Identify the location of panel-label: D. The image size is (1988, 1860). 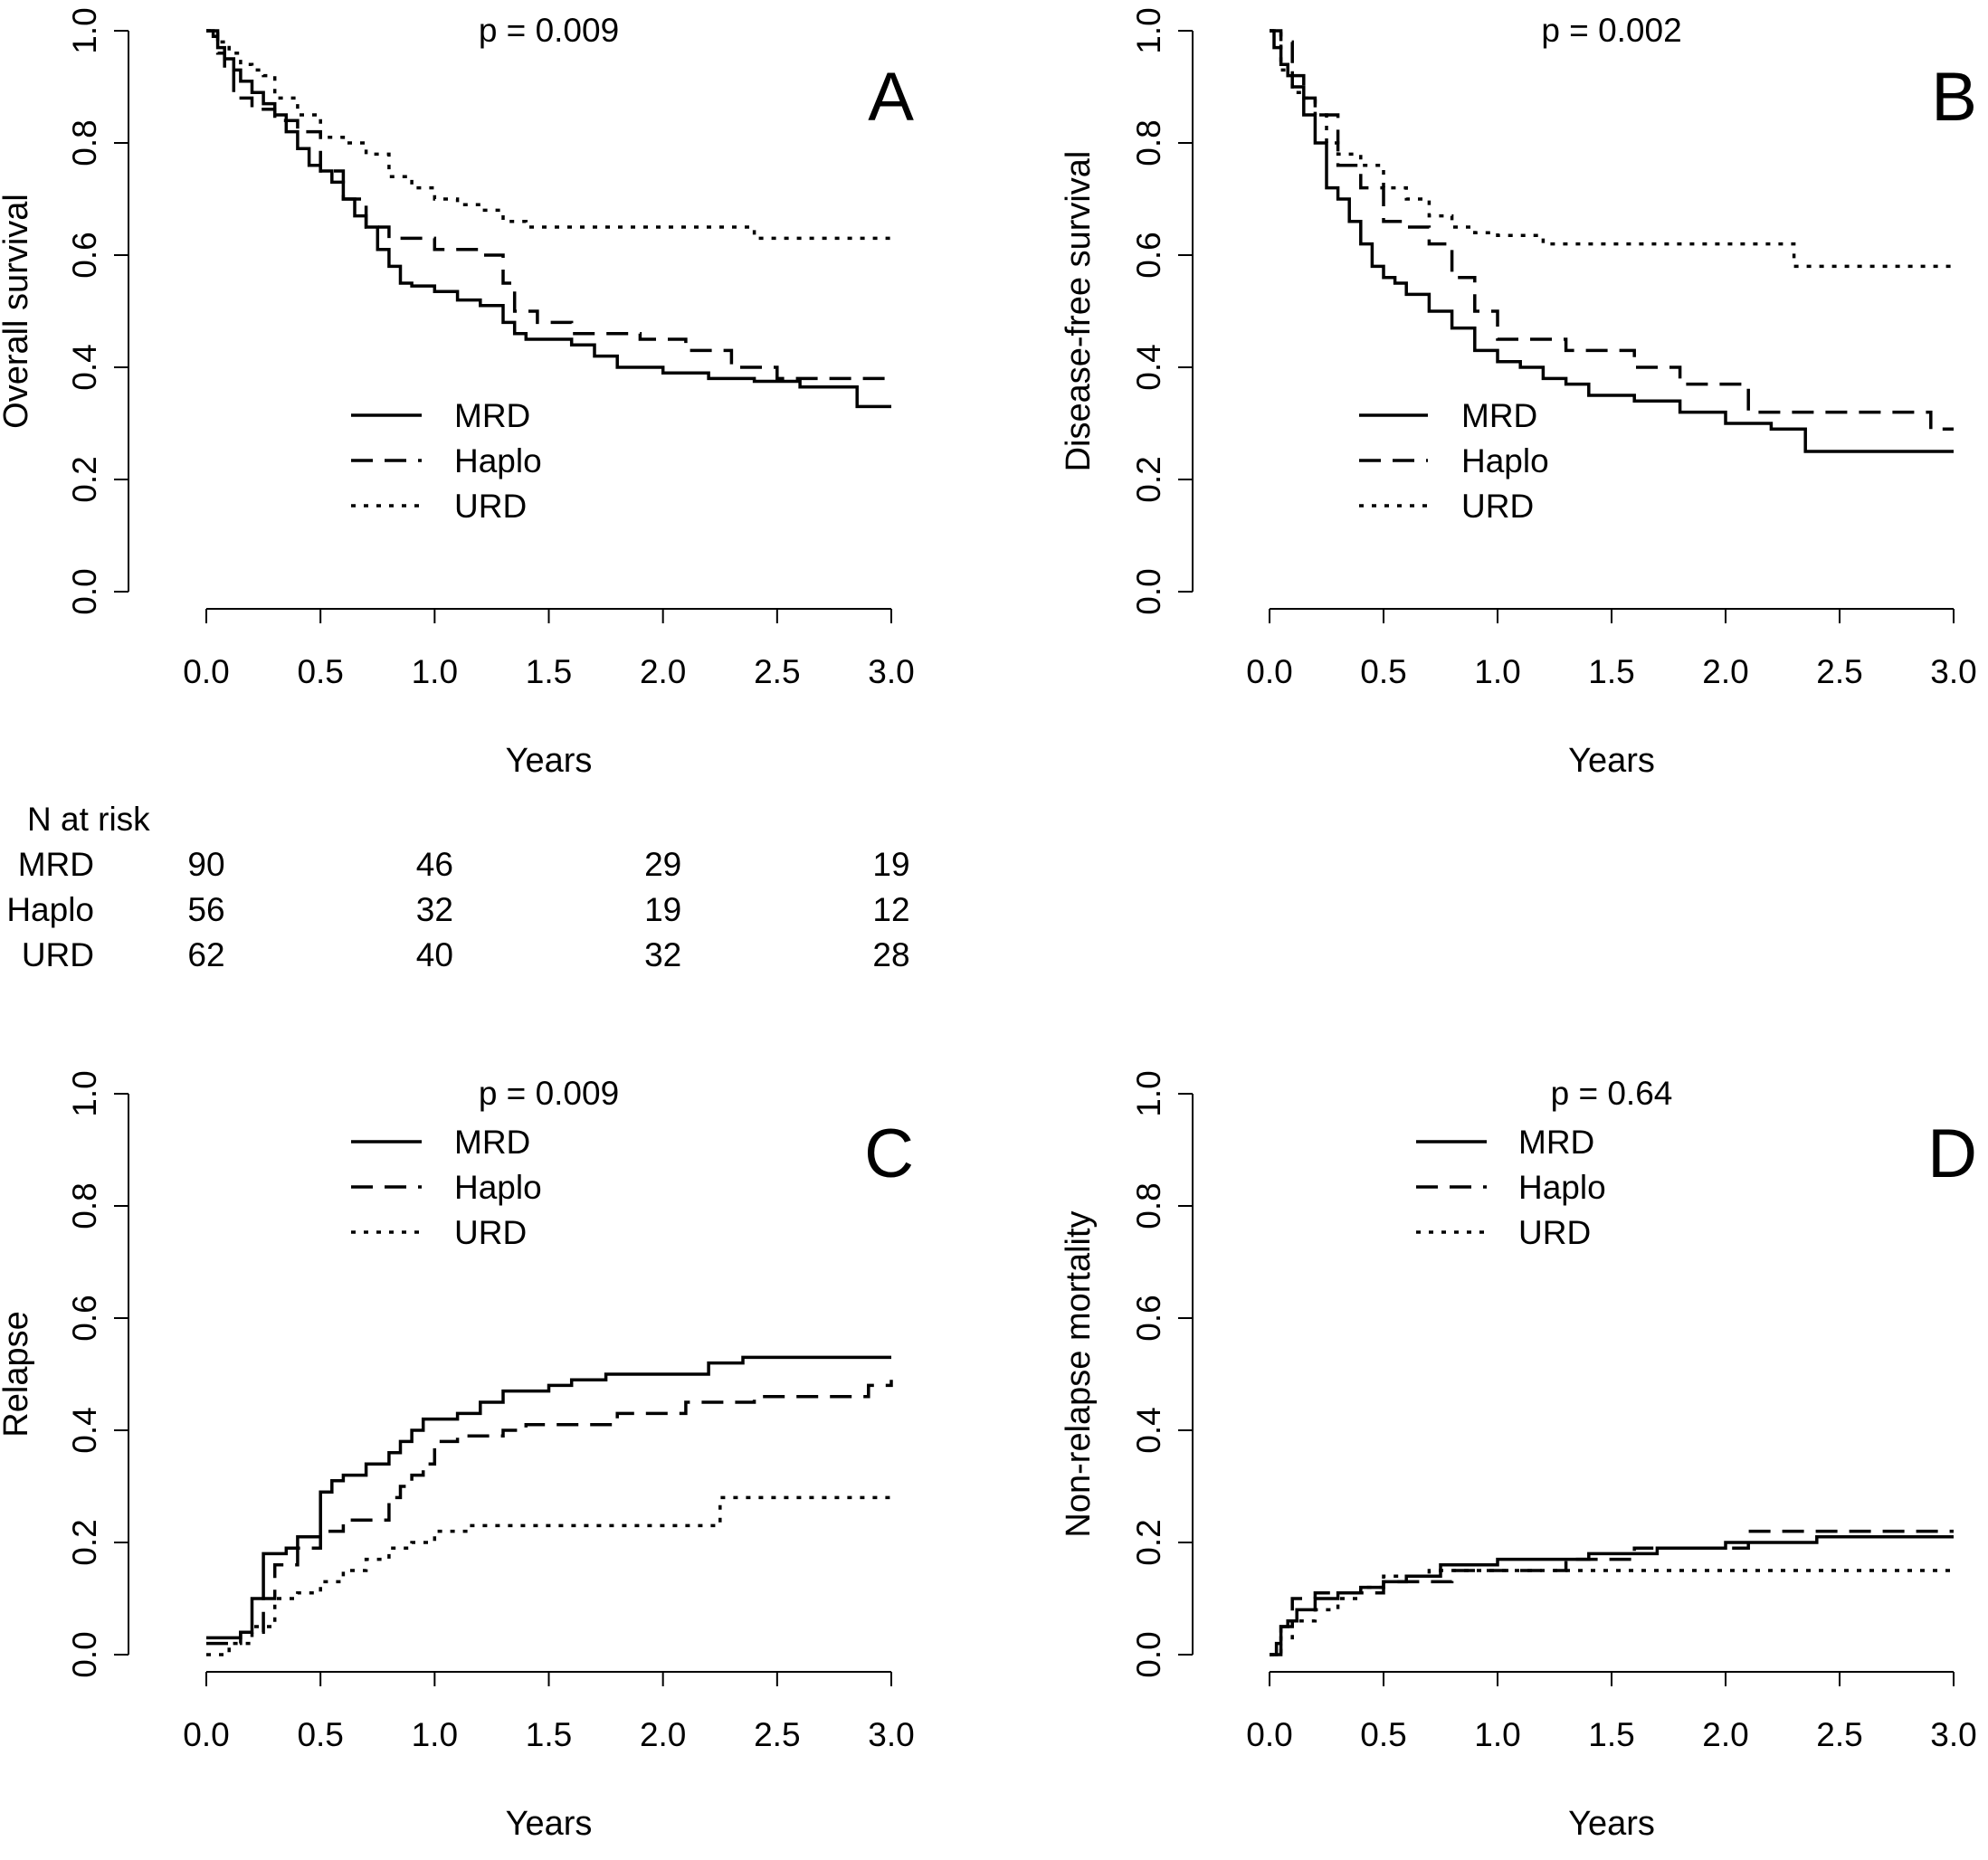
(1952, 1154).